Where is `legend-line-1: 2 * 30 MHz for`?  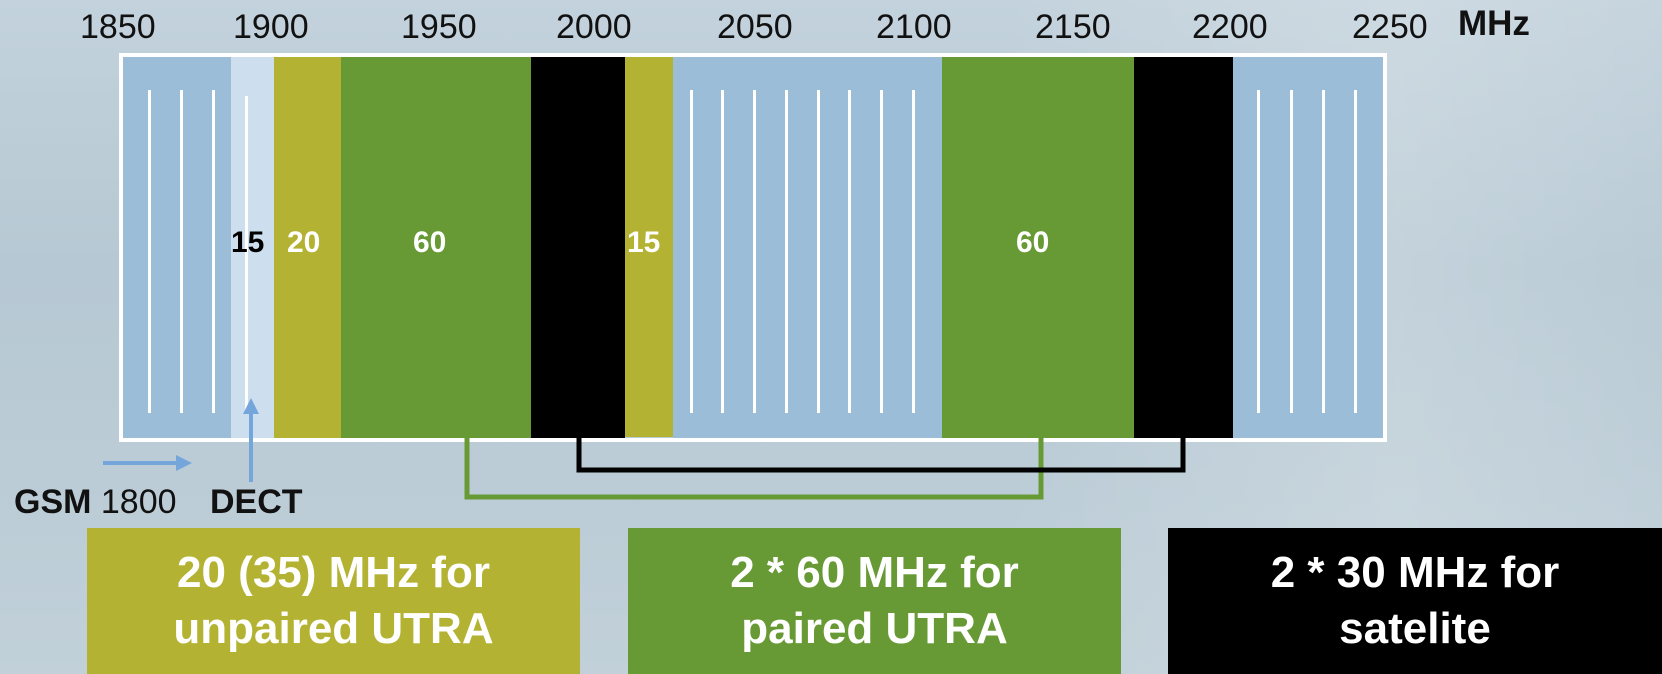 legend-line-1: 2 * 30 MHz for is located at coordinates (1415, 572).